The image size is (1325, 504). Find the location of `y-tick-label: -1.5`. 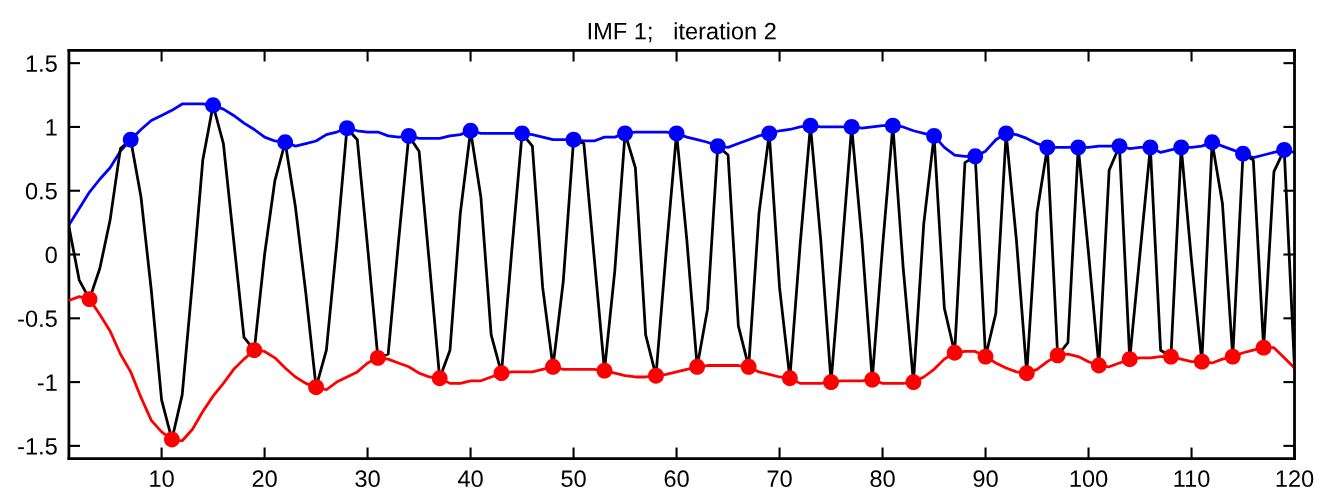

y-tick-label: -1.5 is located at coordinates (37, 446).